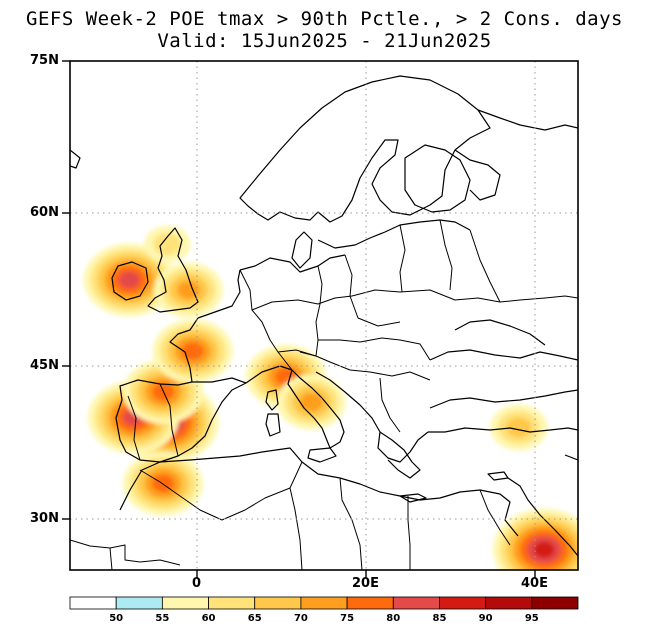 Image resolution: width=649 pixels, height=633 pixels. Describe the element at coordinates (347, 618) in the screenshot. I see `colorbar-label: 75` at that location.